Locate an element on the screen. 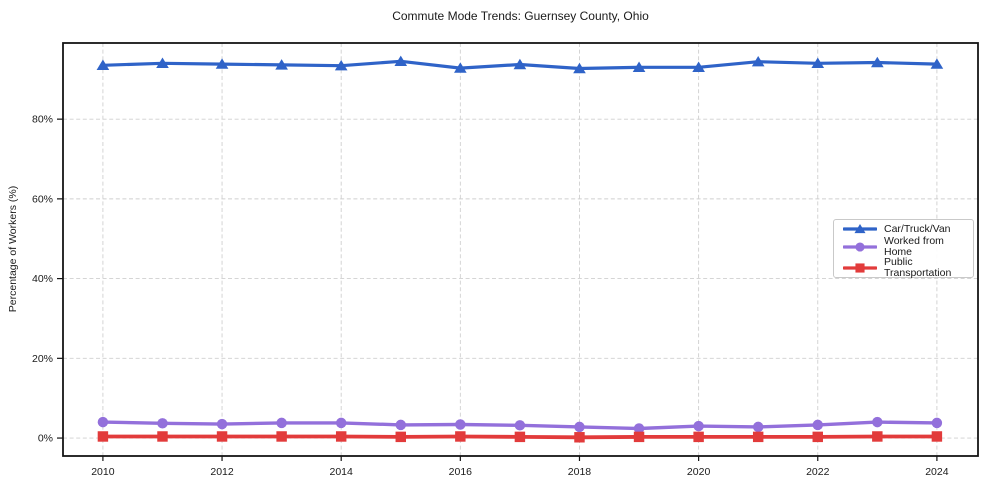  y-tick-label: 40% is located at coordinates (42, 279).